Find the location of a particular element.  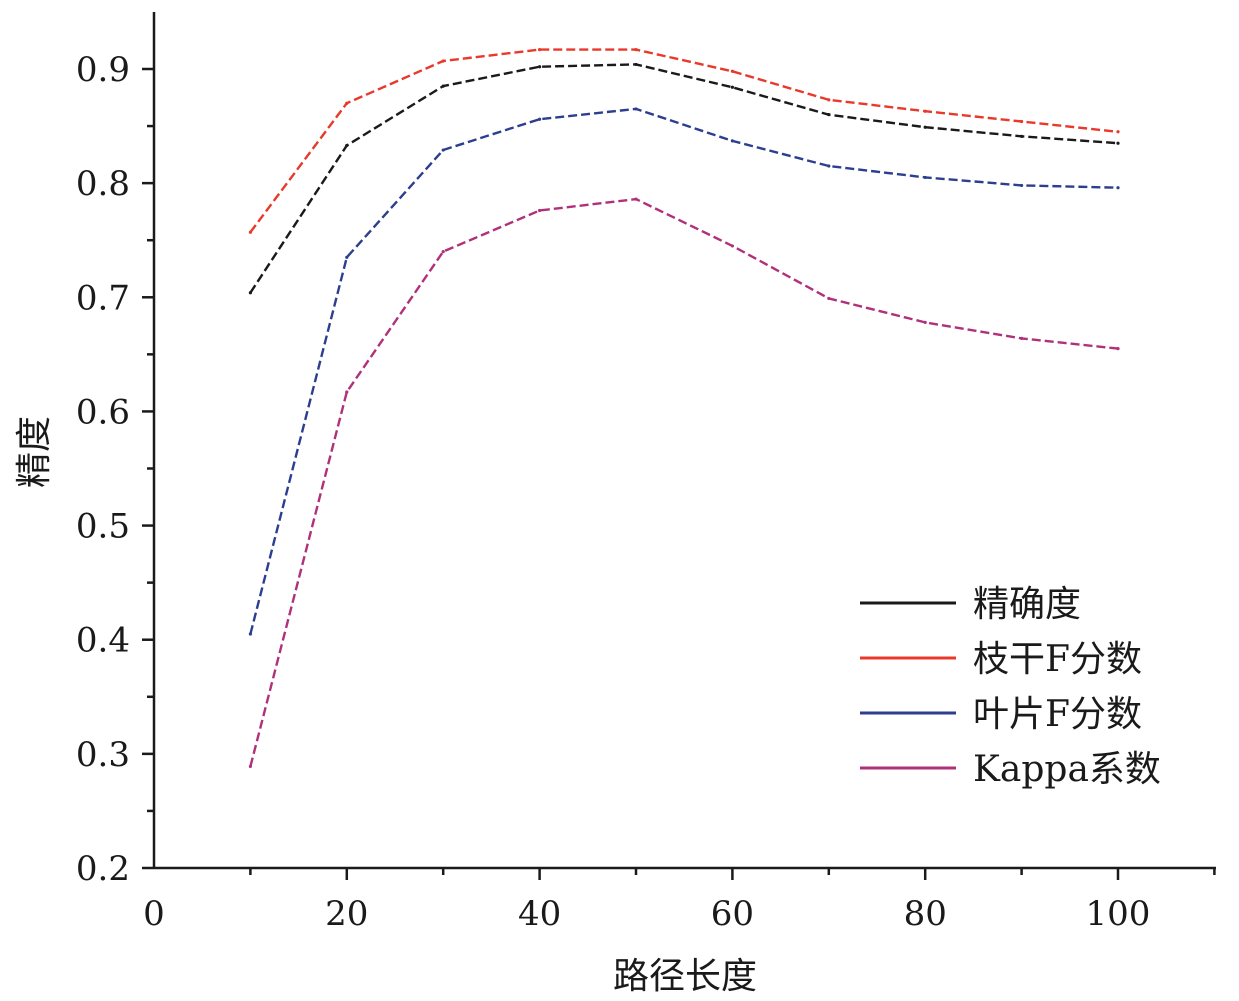

y-tick-label: 0.9 is located at coordinates (103, 70).